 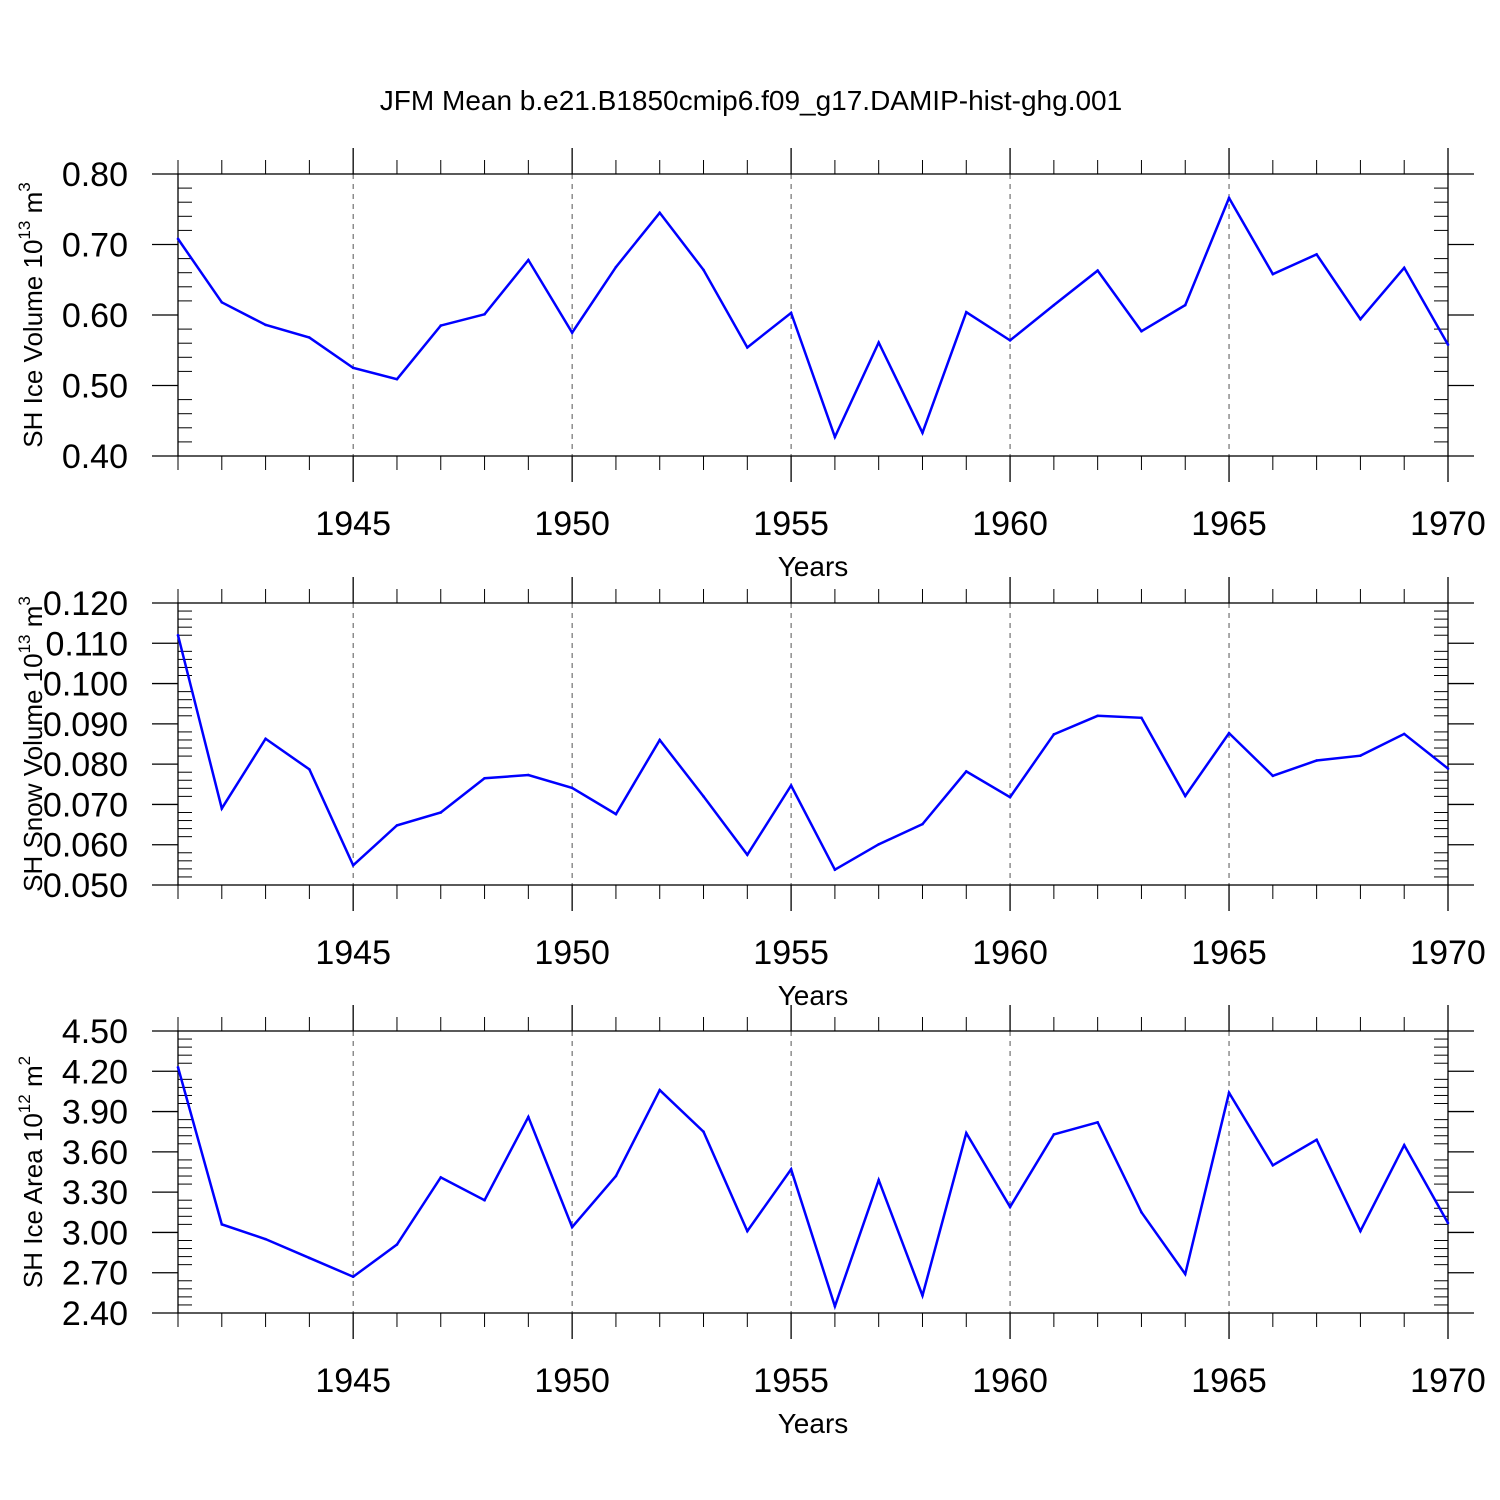 I want to click on y-axis-label: SH Ice Area 1012 m2, so click(x=31, y=1172).